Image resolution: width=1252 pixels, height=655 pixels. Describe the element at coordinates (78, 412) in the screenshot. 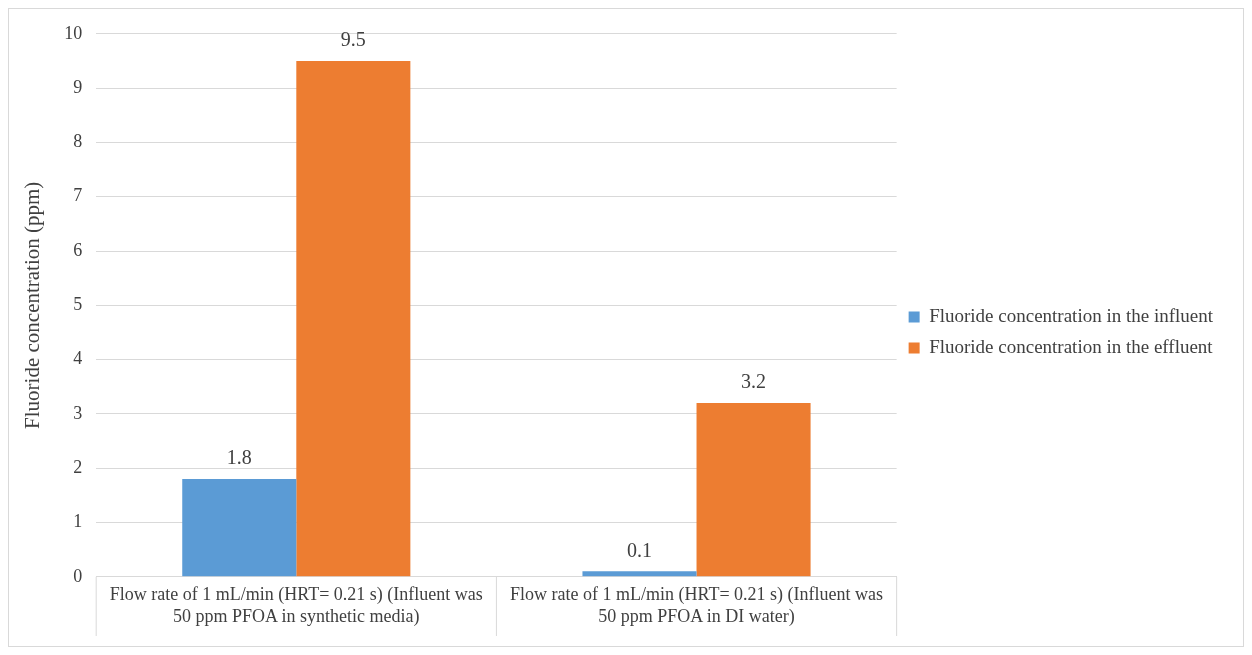

I see `y-tick-label: 3` at that location.